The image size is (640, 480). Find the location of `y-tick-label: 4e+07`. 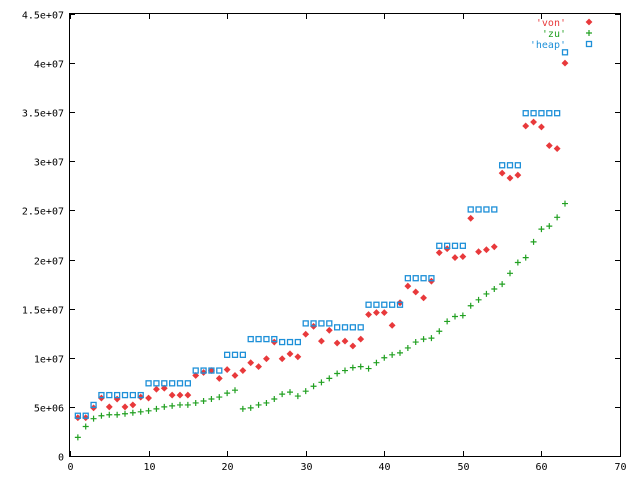

y-tick-label: 4e+07 is located at coordinates (49, 65).